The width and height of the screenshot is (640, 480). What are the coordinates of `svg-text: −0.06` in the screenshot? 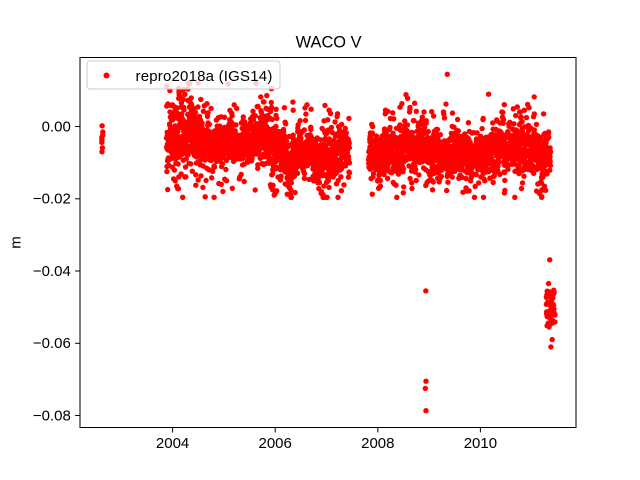 It's located at (52, 343).